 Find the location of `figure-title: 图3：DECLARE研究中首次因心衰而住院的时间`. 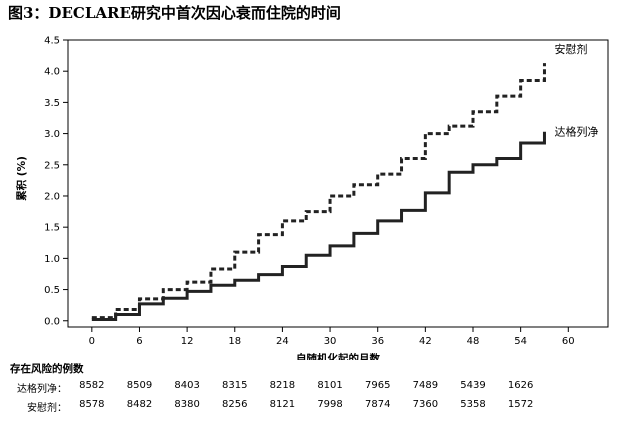

figure-title: 图3：DECLARE研究中首次因心衰而住院的时间 is located at coordinates (174, 13).